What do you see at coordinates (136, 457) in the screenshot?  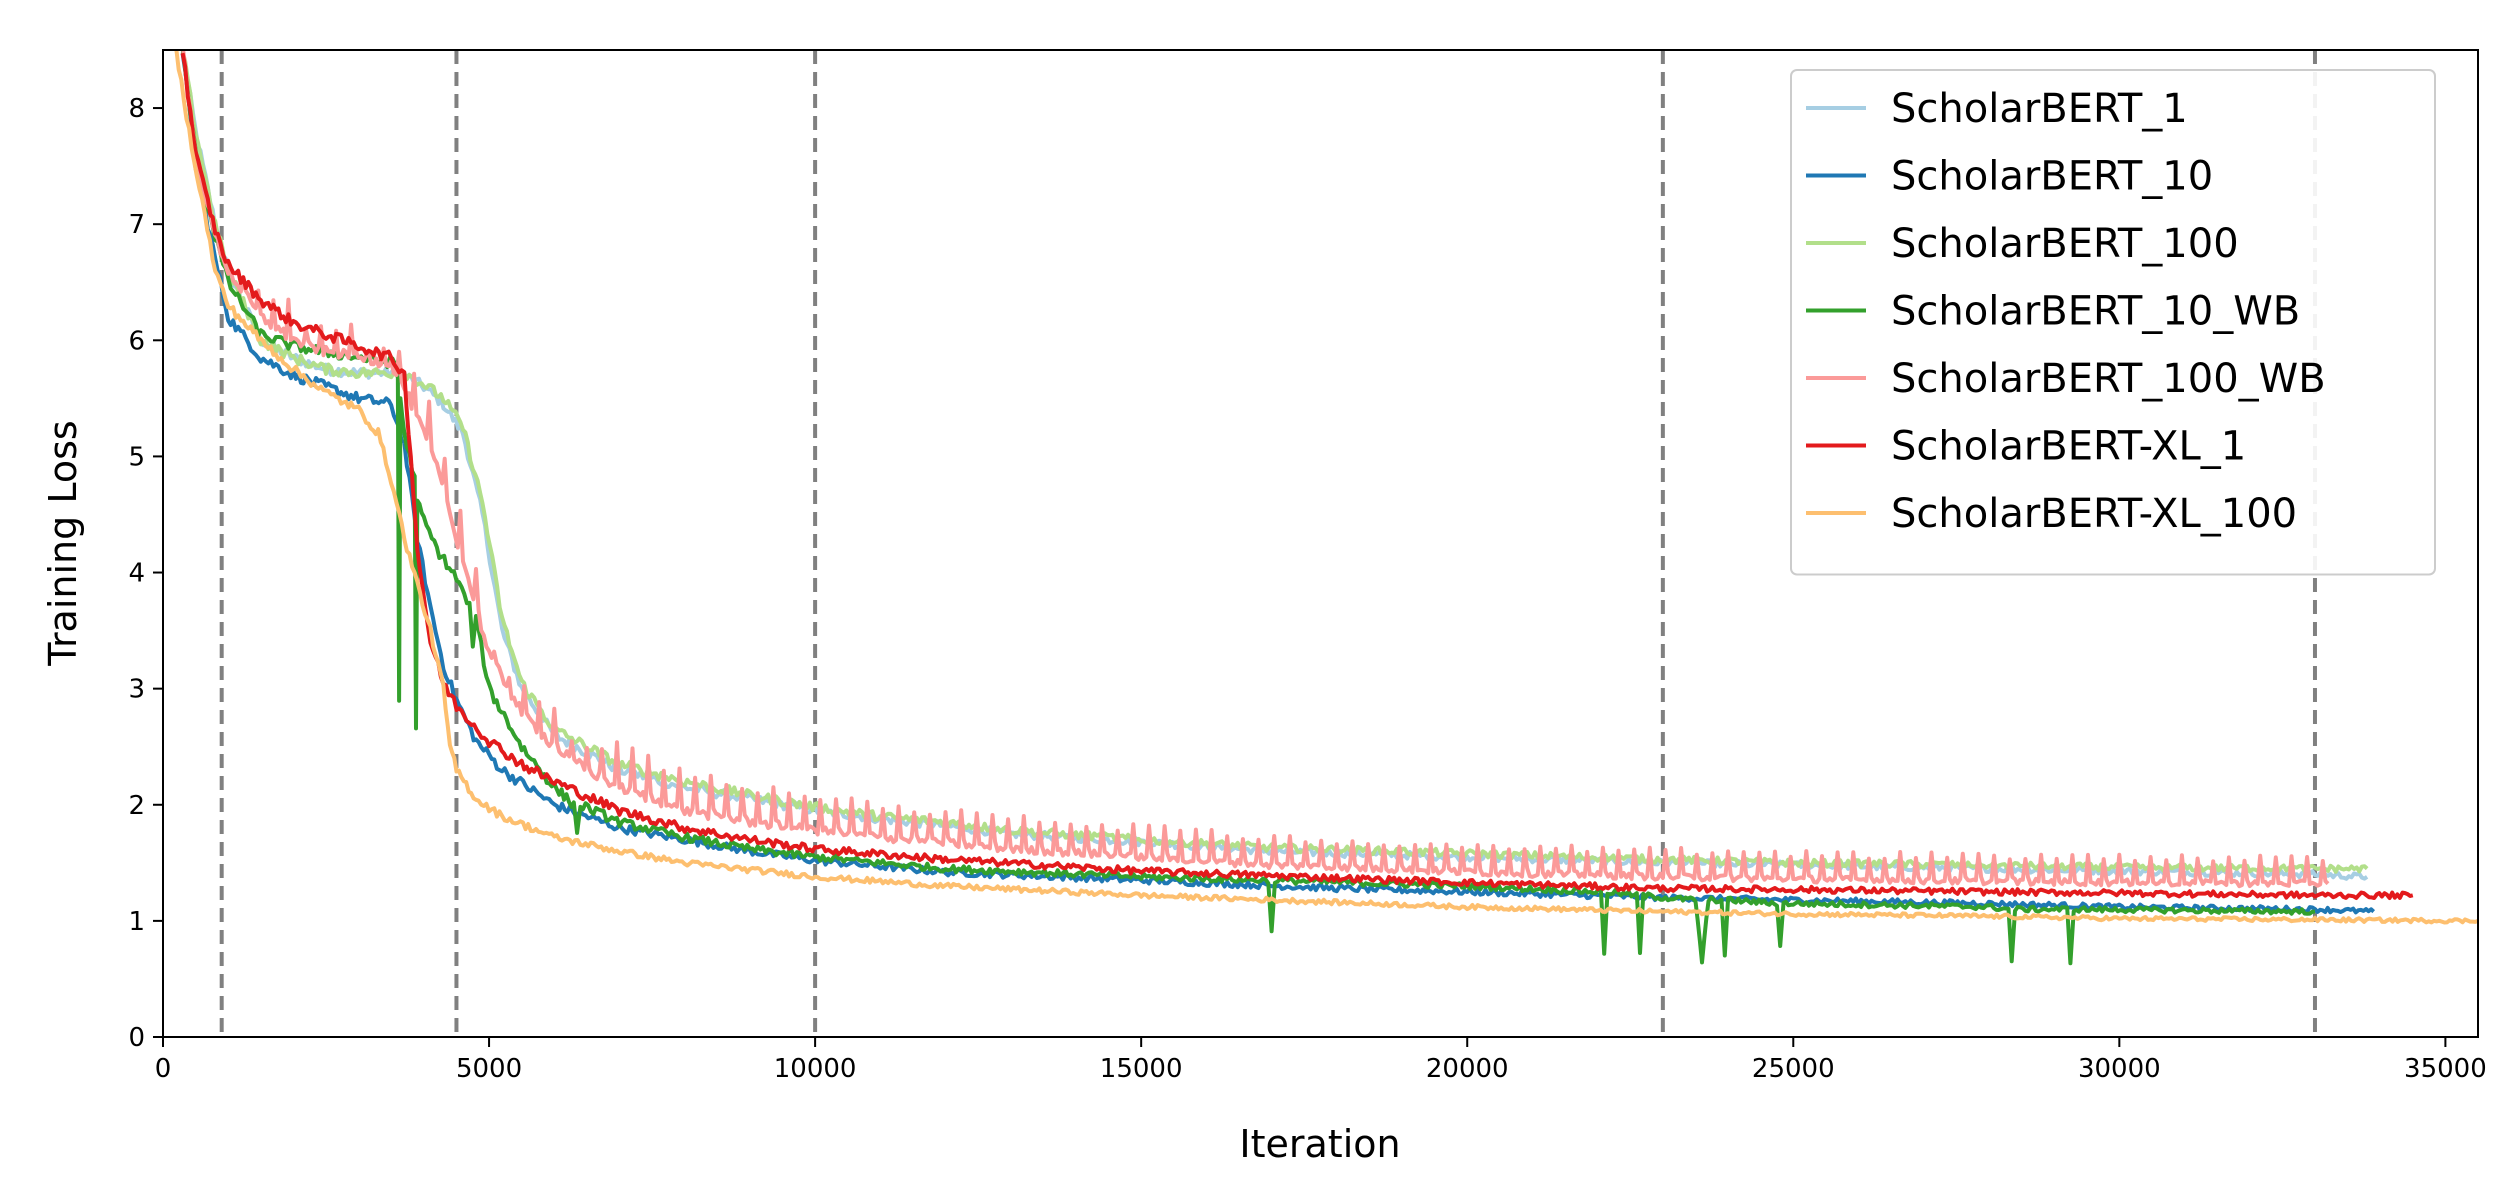 I see `y-tick-label: 5` at bounding box center [136, 457].